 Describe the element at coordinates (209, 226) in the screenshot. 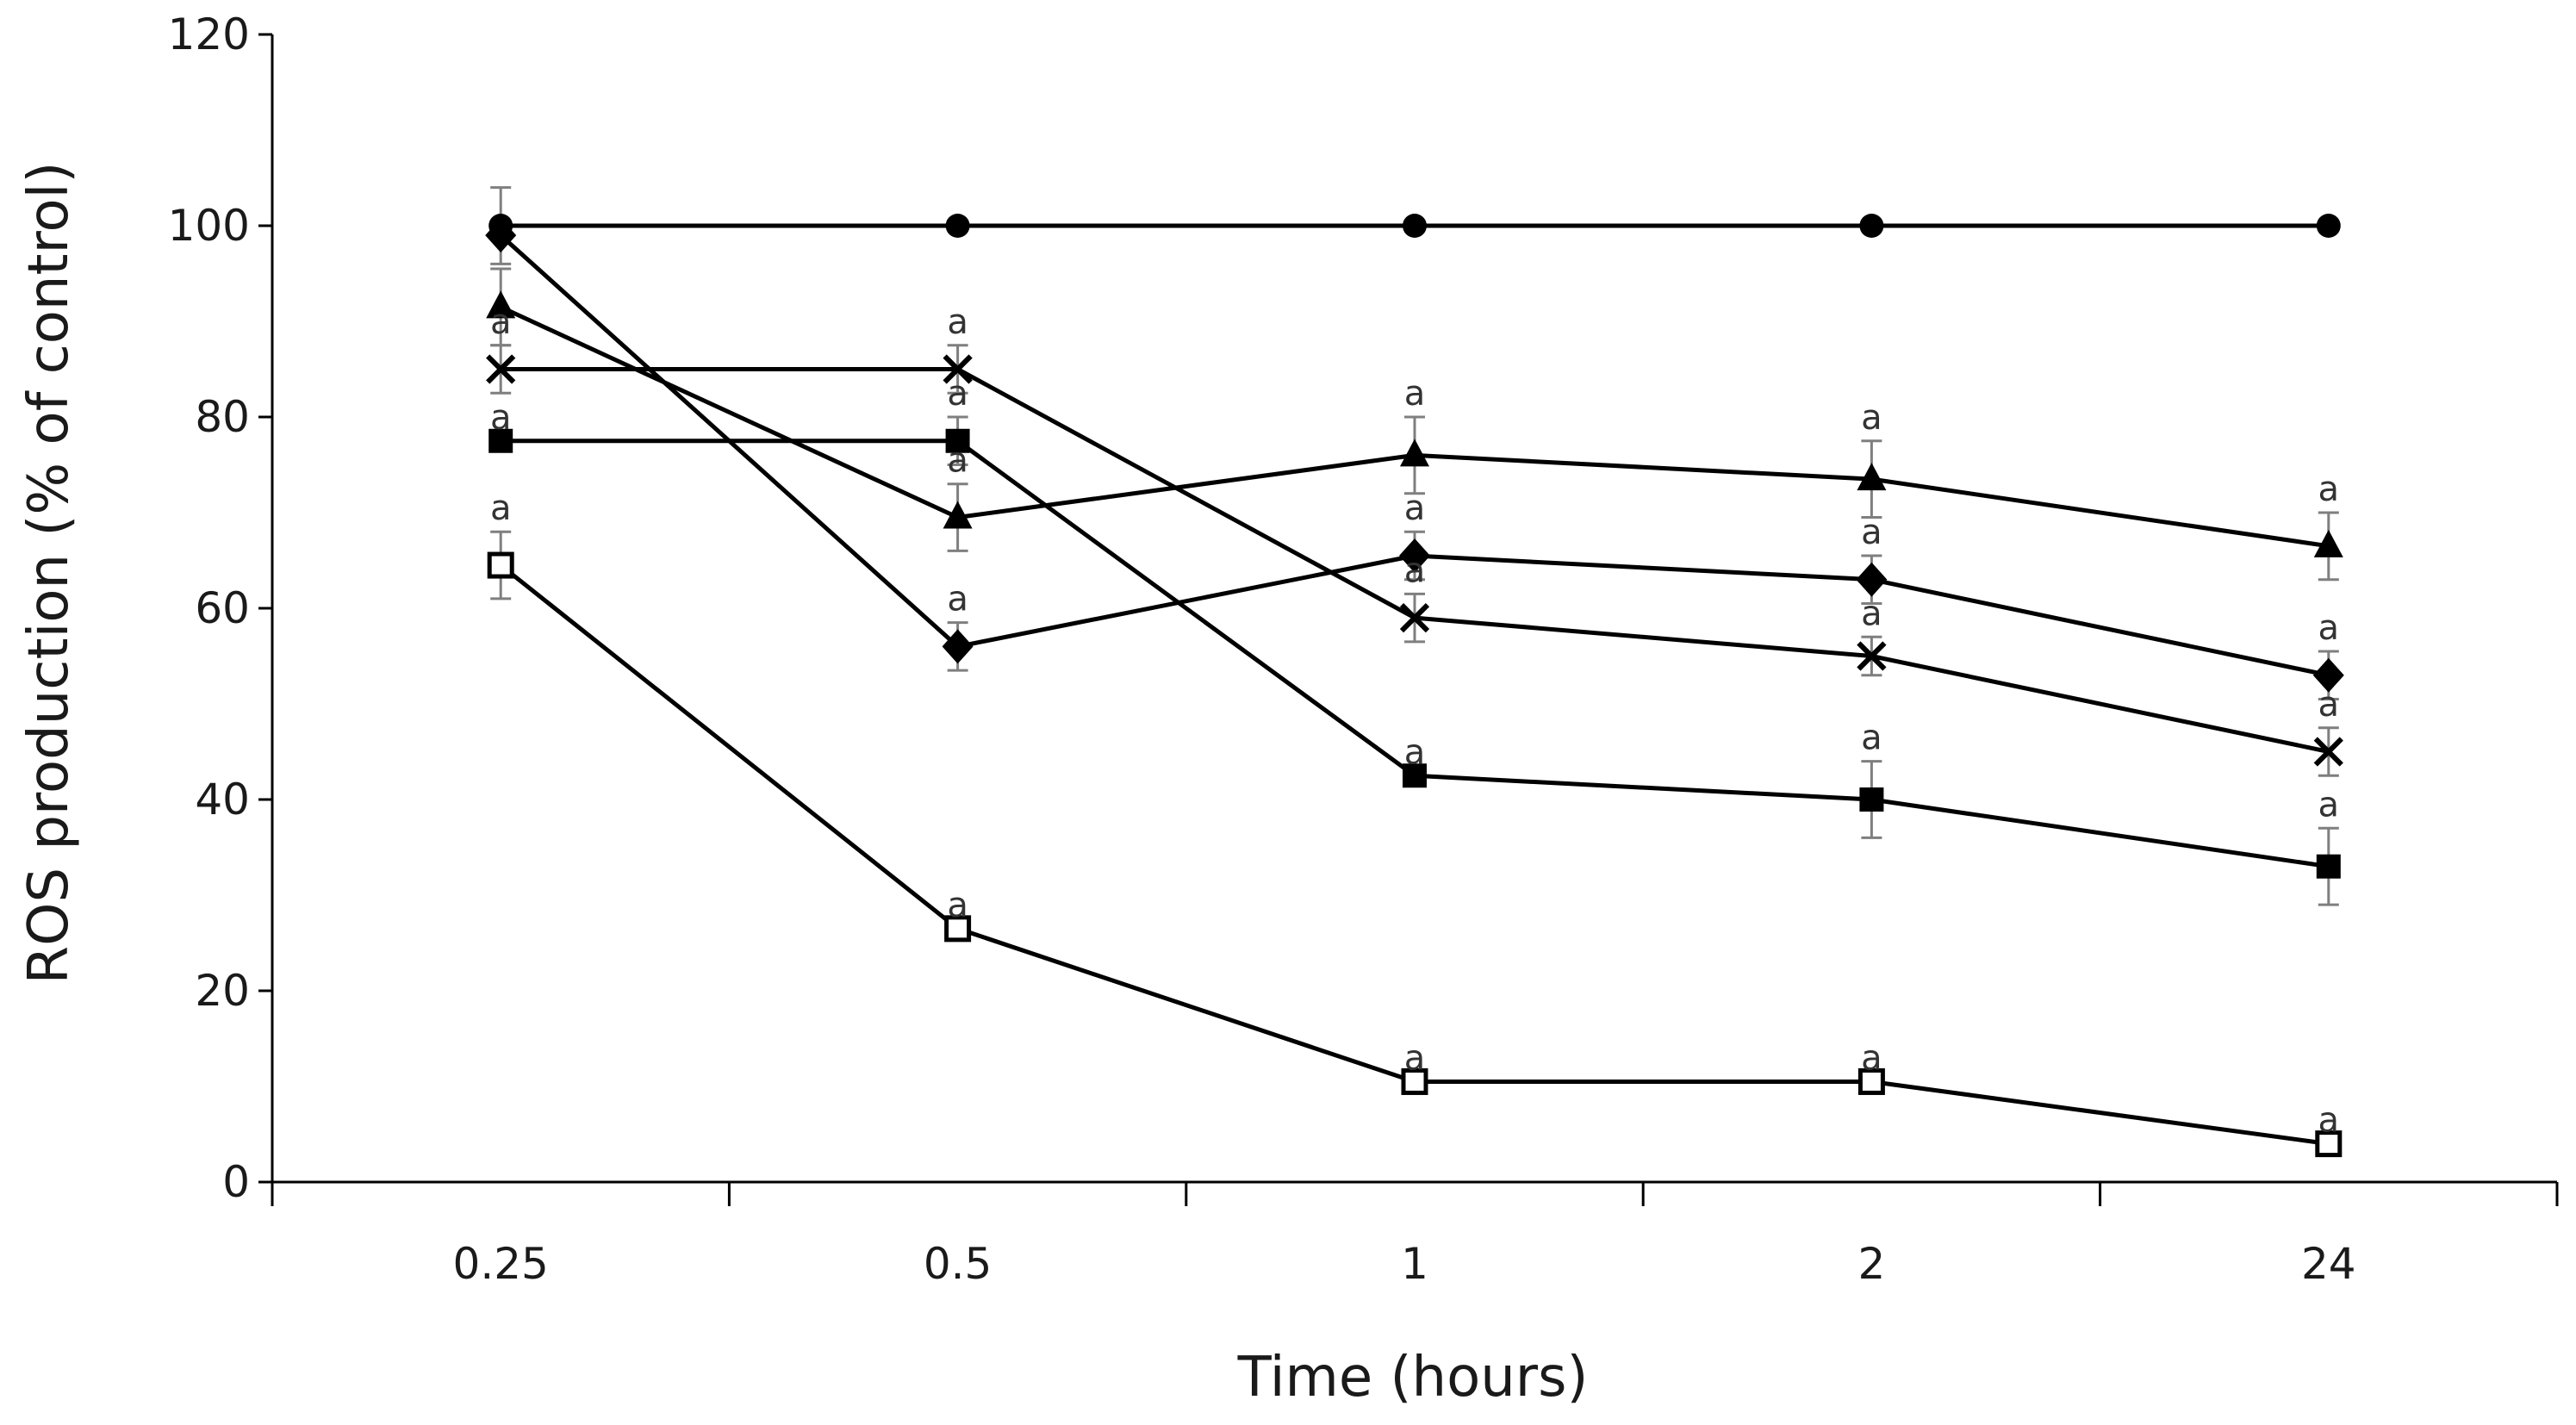

I see `y-tick-label: 100` at that location.